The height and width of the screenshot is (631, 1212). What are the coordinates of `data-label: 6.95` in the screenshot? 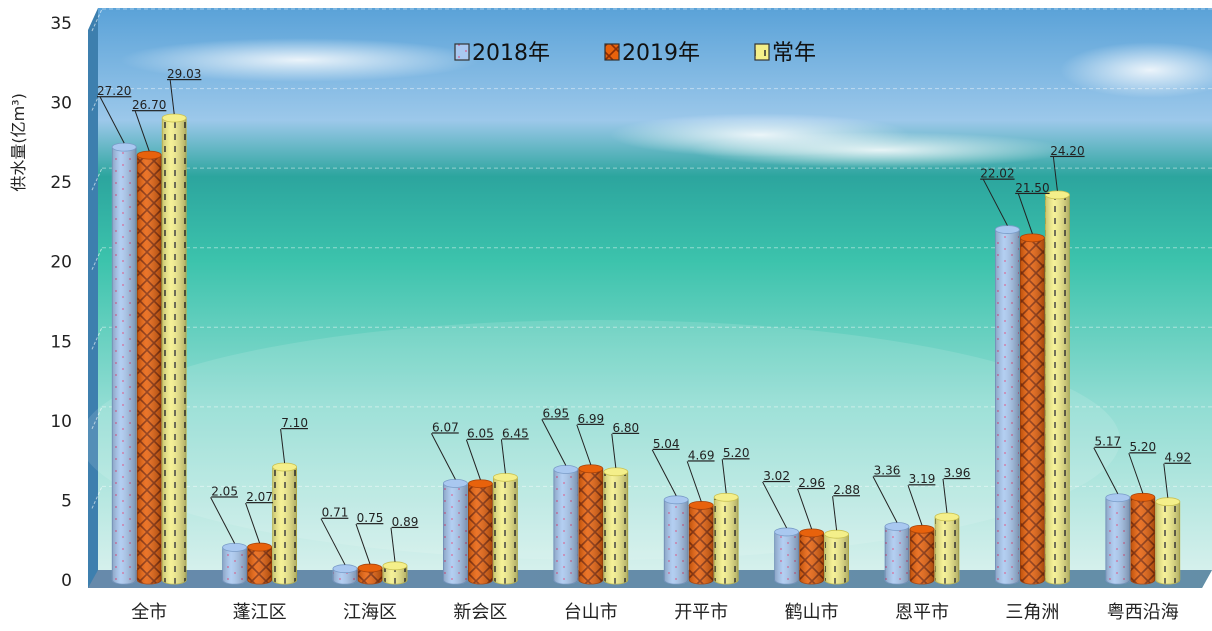 It's located at (555, 413).